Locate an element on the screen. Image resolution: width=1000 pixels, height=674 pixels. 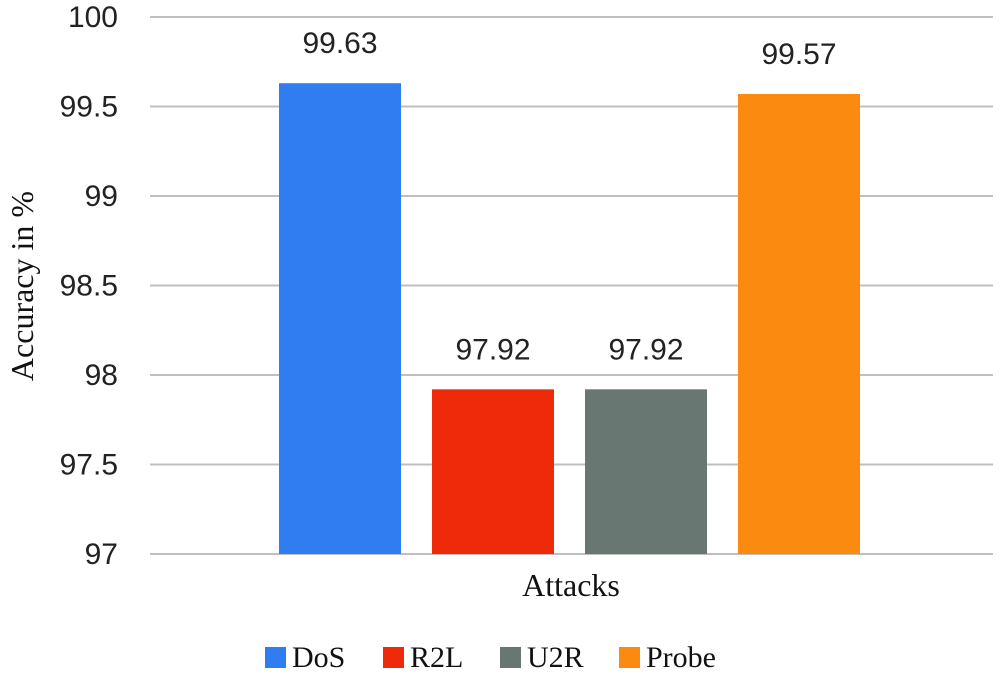
bar-r2l is located at coordinates (493, 471).